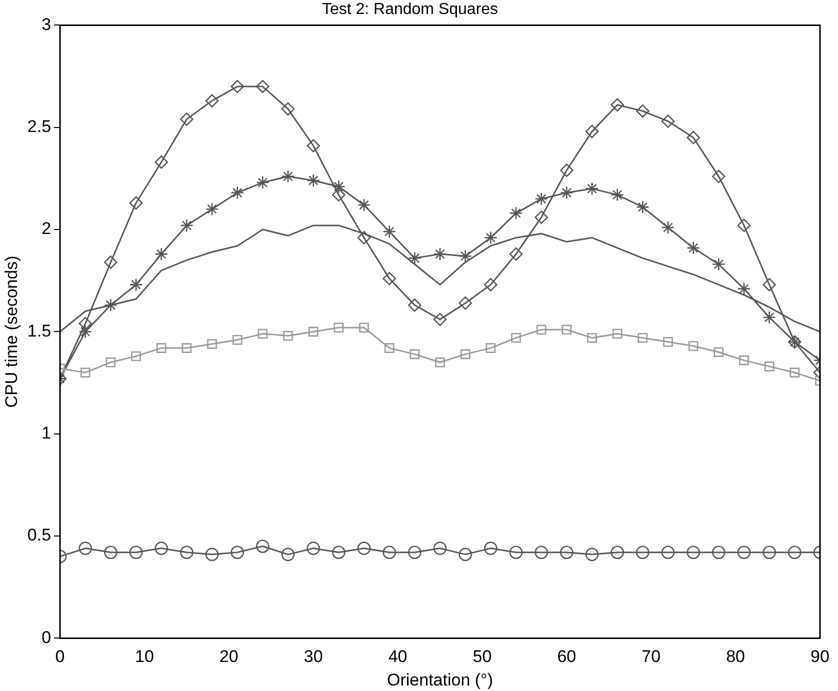  I want to click on y-tick-label: 1, so click(47, 433).